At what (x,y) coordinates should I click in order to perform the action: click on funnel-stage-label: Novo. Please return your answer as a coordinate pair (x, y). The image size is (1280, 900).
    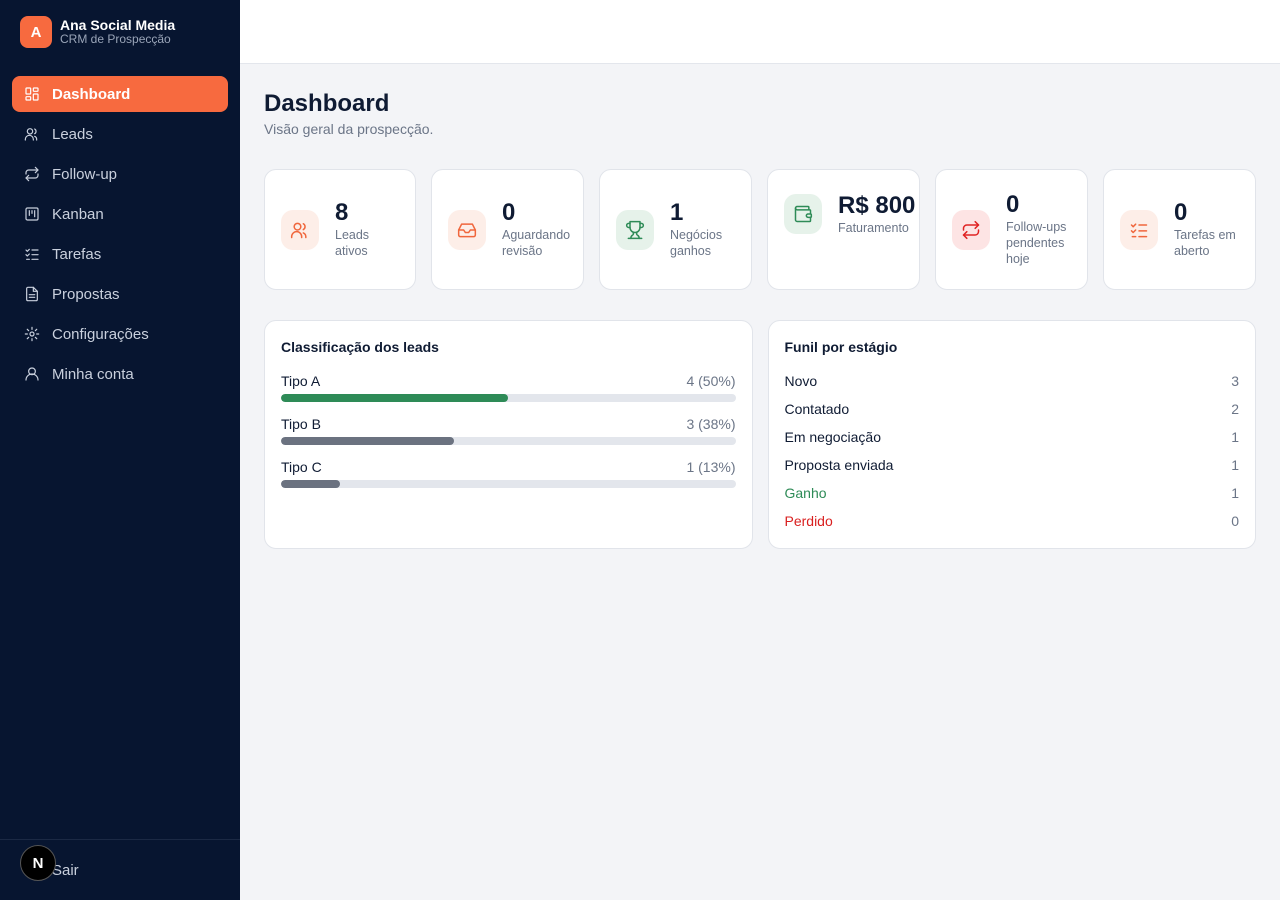
    Looking at the image, I should click on (801, 381).